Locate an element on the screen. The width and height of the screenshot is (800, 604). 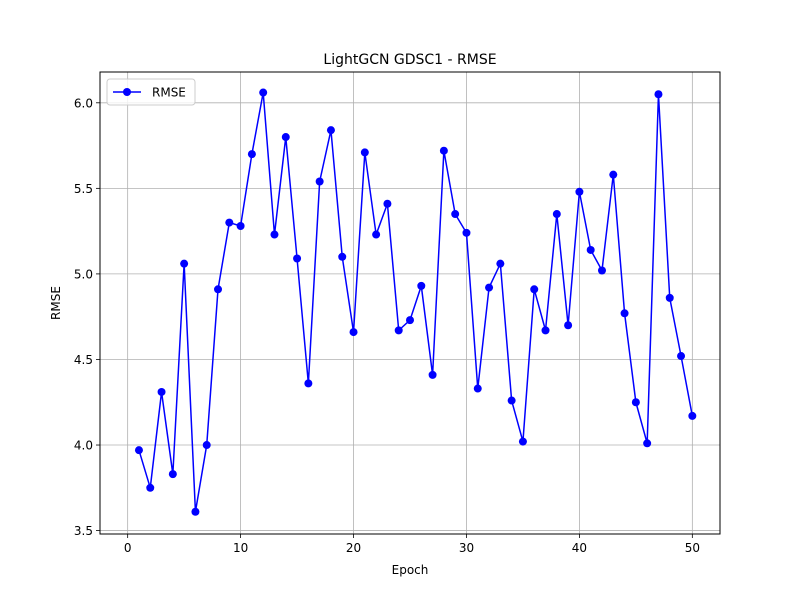
y-tick-label: 4.5 is located at coordinates (83, 360).